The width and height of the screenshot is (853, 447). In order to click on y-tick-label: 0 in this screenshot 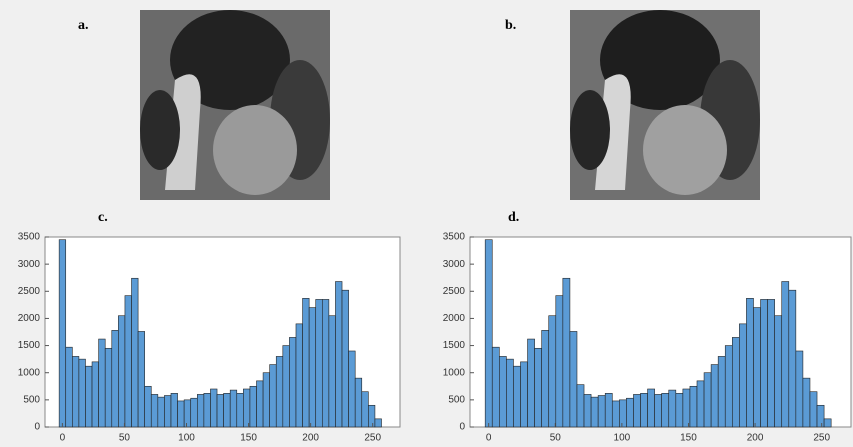, I will do `click(462, 427)`.